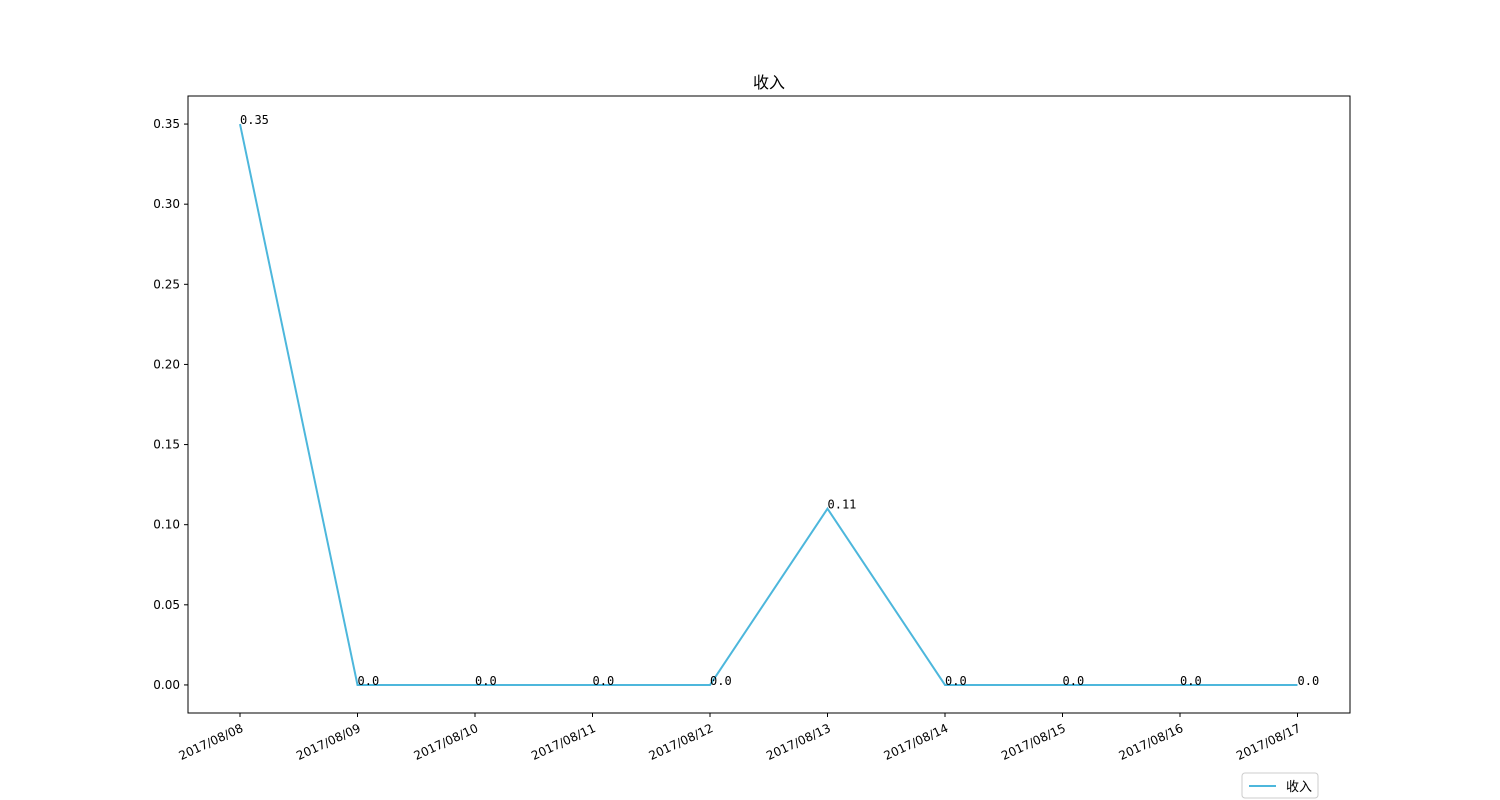 The height and width of the screenshot is (800, 1500). What do you see at coordinates (798, 742) in the screenshot?
I see `x-tick-label: 2017/08/13` at bounding box center [798, 742].